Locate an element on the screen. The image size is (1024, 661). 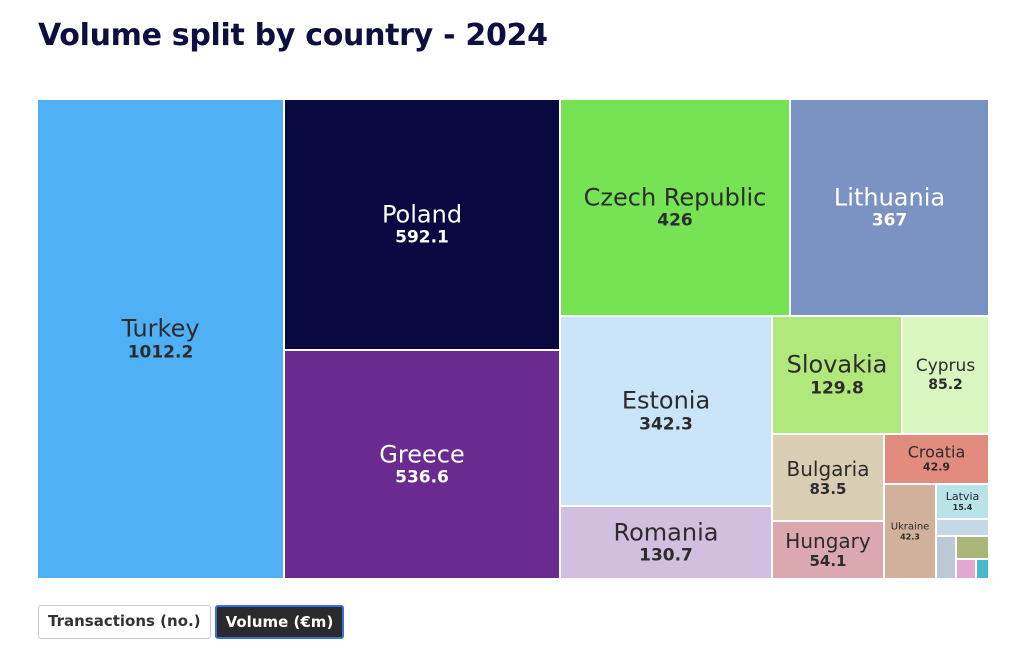
tile-value: 42.9 is located at coordinates (936, 467).